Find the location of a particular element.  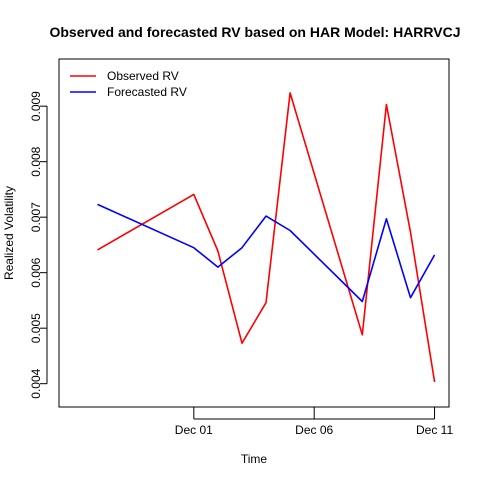

forecasted-rv-line is located at coordinates (266, 253).